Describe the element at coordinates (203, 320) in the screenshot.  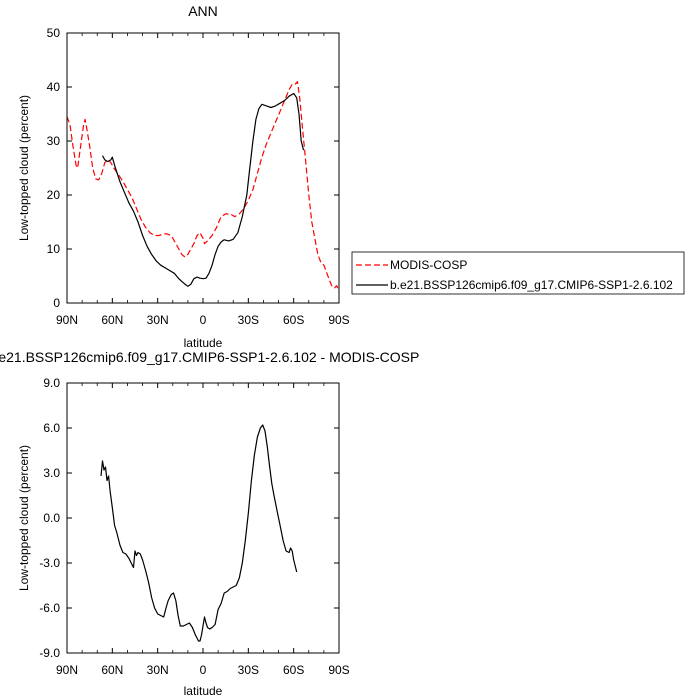
I see `top-x-tick-label: 0` at that location.